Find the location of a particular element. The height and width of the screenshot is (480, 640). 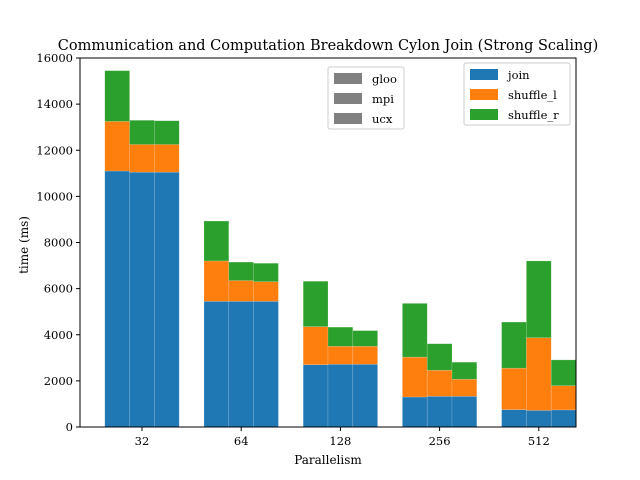

legend-swatch-ucx is located at coordinates (348, 118).